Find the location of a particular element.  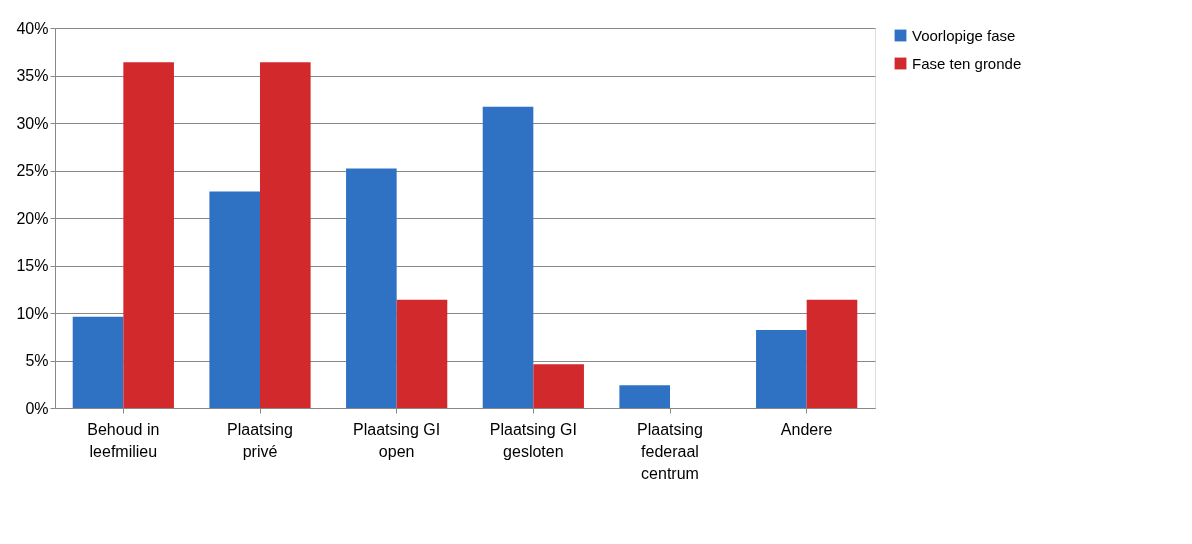

legend-label: Fase ten gronde is located at coordinates (967, 63).